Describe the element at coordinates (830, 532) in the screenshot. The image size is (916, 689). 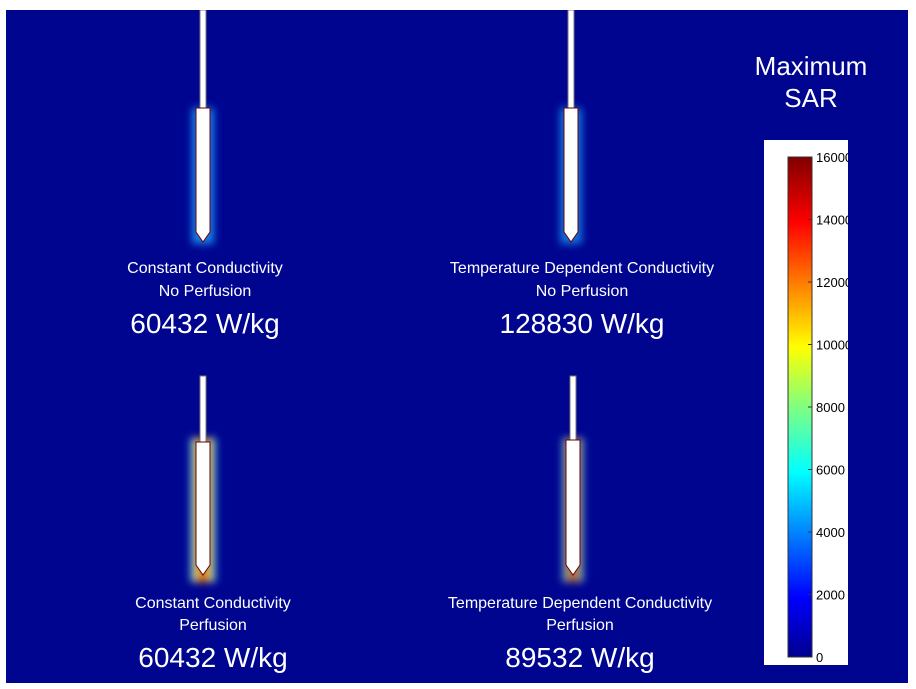
I see `tick-label: 4000` at that location.